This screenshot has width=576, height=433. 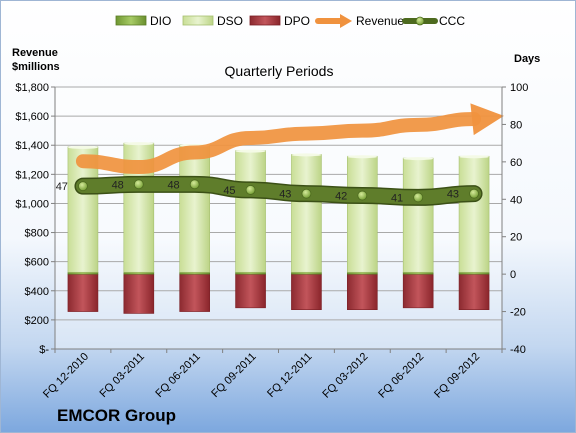 I want to click on company-name: EMCOR Group, so click(x=116, y=415).